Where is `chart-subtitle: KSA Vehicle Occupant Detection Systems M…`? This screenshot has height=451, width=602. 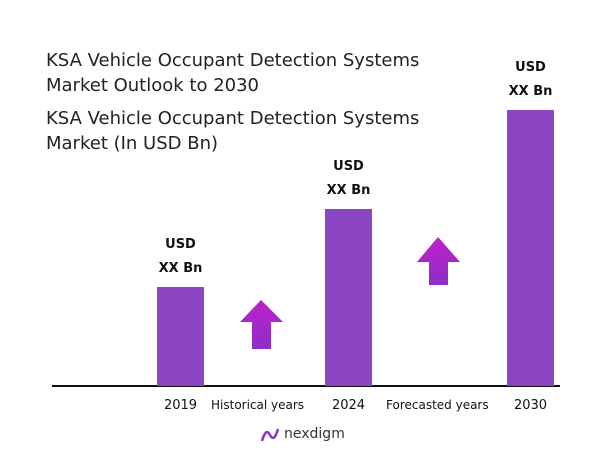 chart-subtitle: KSA Vehicle Occupant Detection Systems M… is located at coordinates (233, 131).